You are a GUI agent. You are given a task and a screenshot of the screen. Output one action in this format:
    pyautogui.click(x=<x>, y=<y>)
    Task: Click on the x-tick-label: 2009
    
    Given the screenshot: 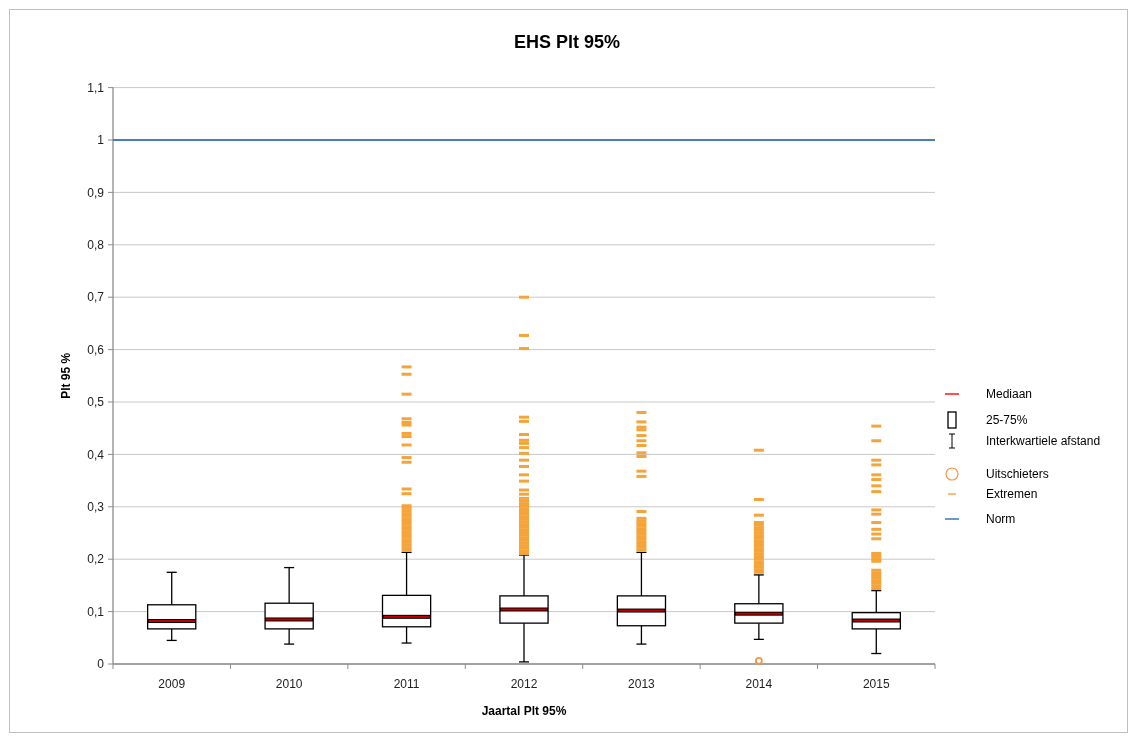 What is the action you would take?
    pyautogui.click(x=172, y=684)
    